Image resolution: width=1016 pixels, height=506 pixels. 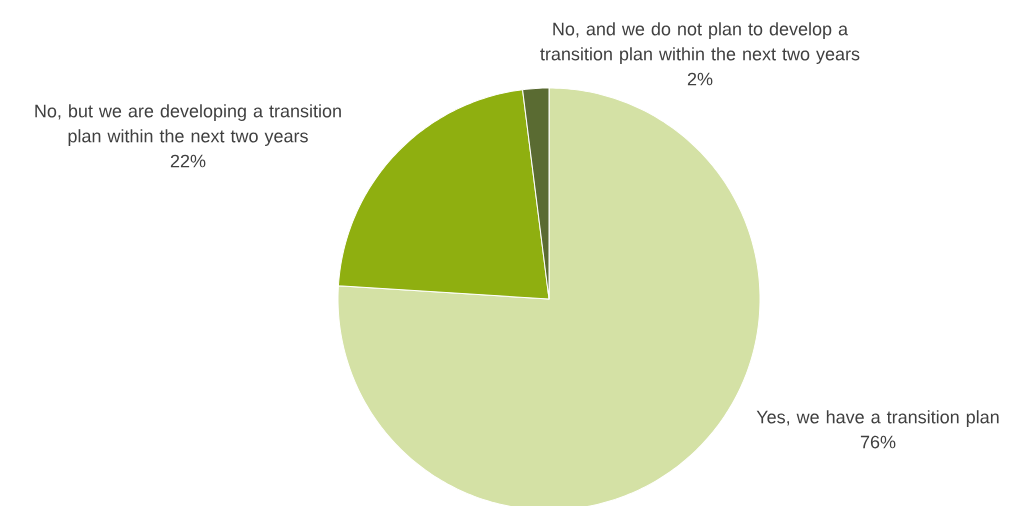 I want to click on slice-label: Yes, we have a transition plan, so click(x=877, y=418).